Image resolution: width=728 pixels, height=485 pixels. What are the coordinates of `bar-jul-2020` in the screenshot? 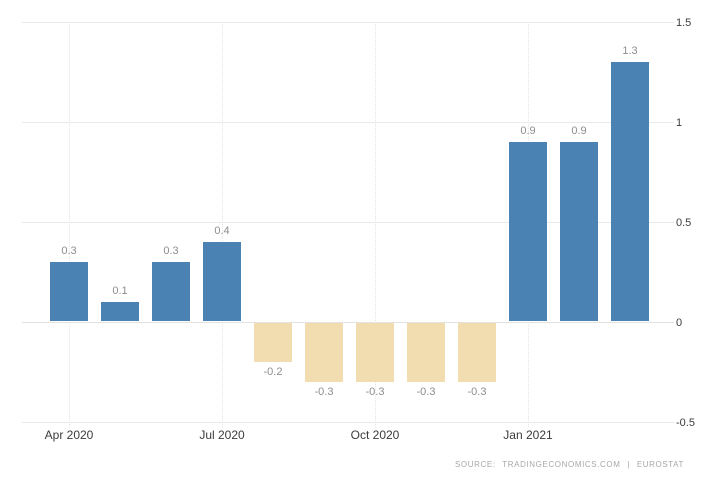 It's located at (222, 281).